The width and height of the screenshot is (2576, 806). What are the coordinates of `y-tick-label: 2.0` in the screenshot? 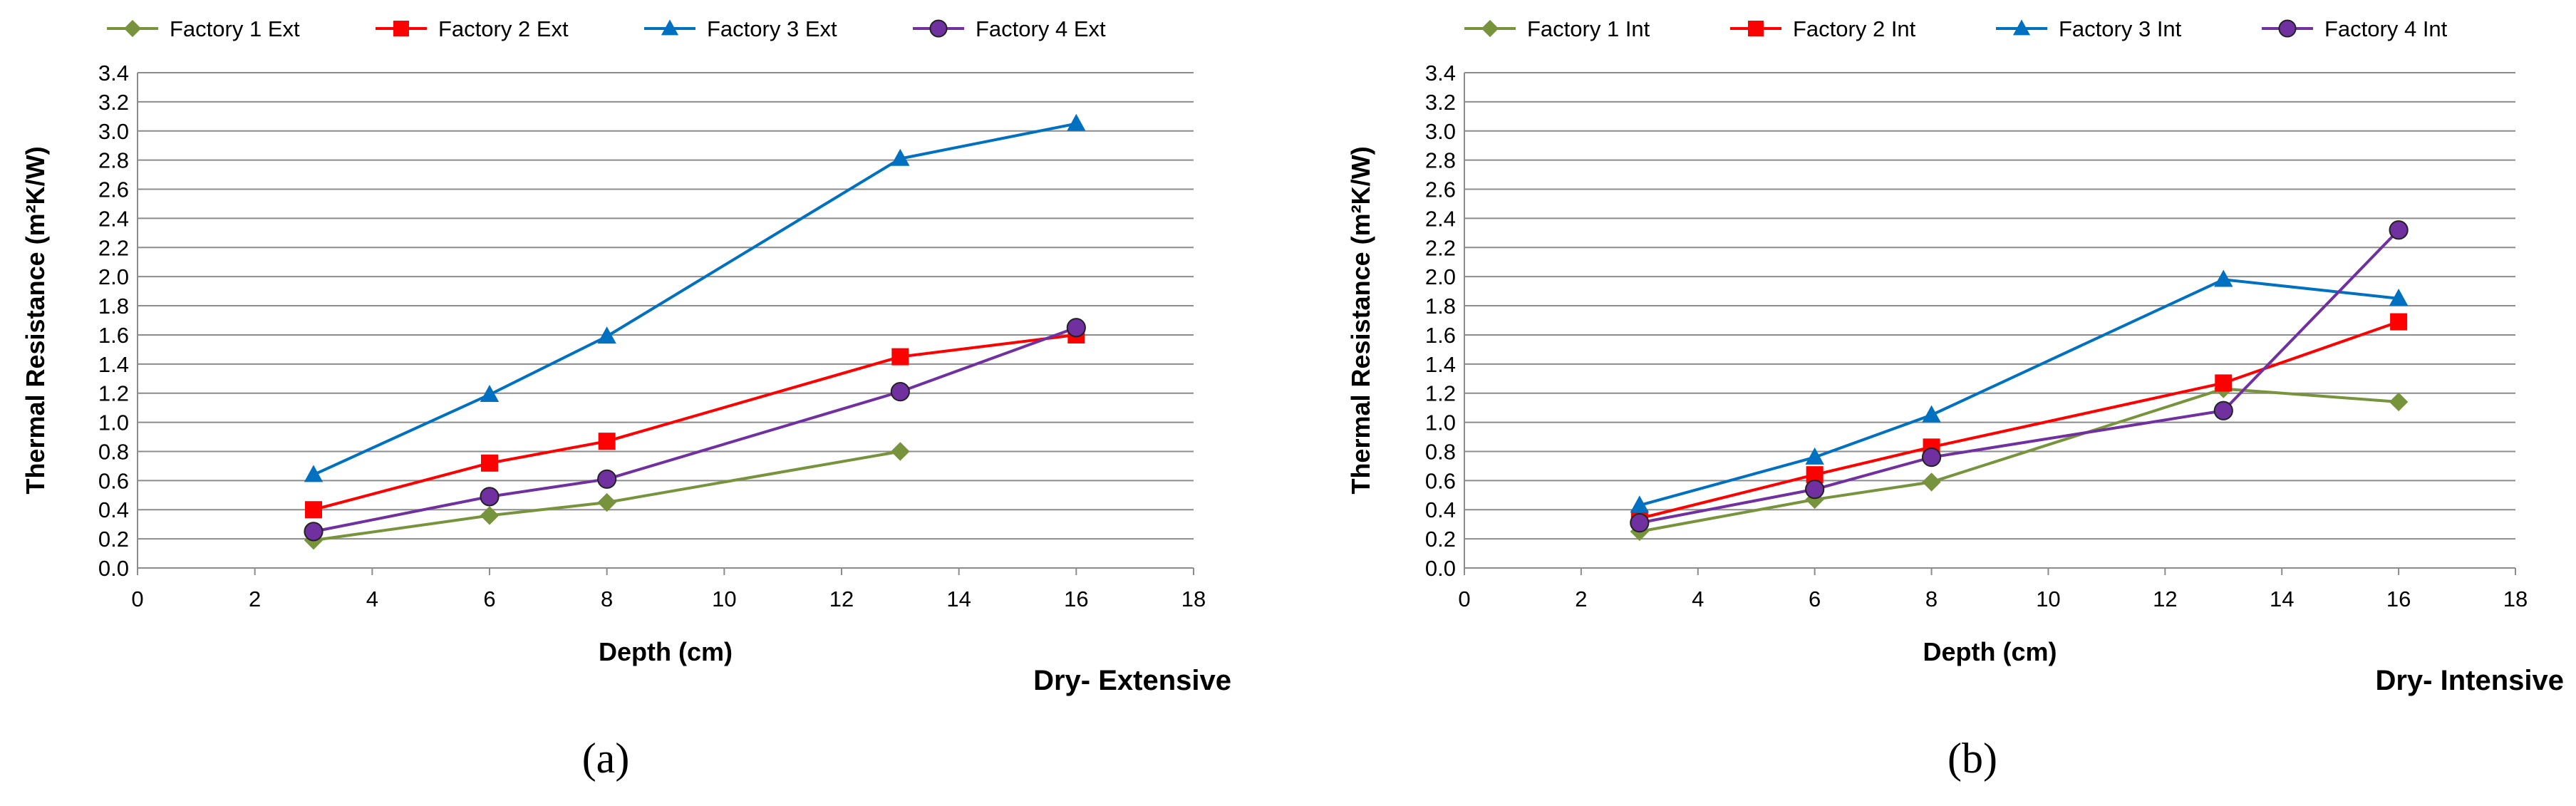 It's located at (114, 276).